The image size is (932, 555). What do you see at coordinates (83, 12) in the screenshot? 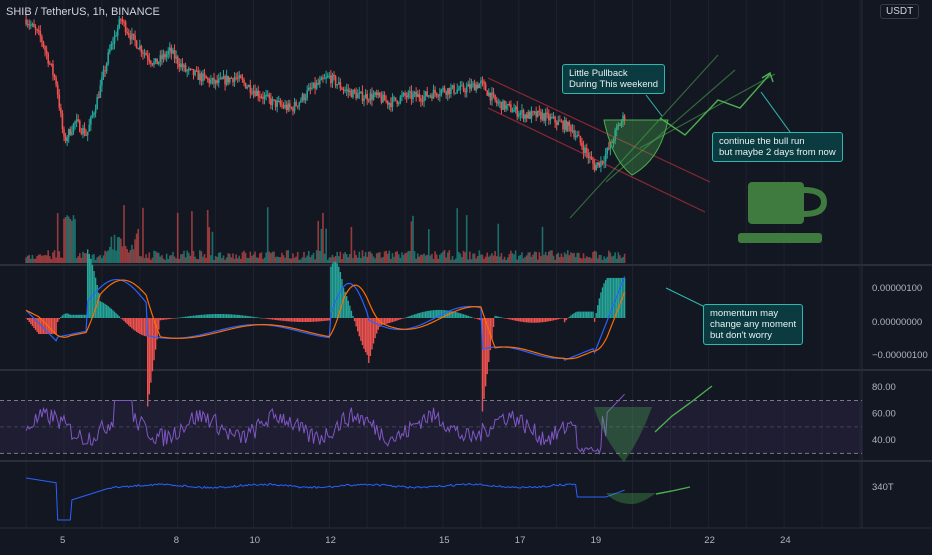
I see `chart-symbol-title: SHIB / TetherUS, 1h, BINANCE` at bounding box center [83, 12].